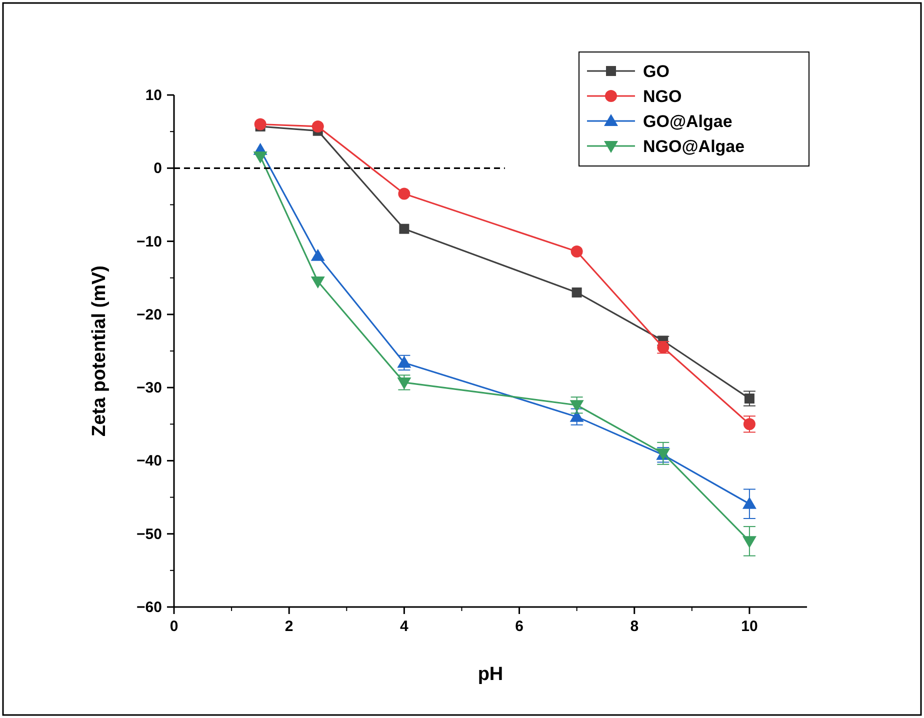 This screenshot has width=924, height=718. What do you see at coordinates (289, 626) in the screenshot?
I see `x-tick-label: 2` at bounding box center [289, 626].